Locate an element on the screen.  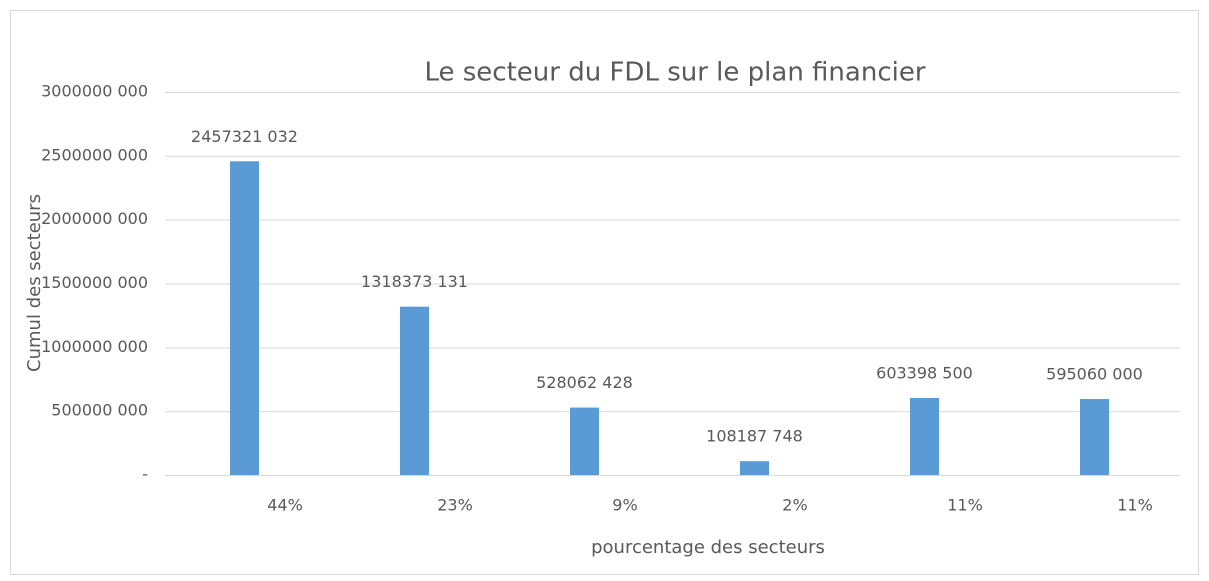
data-label: 2457321 032 is located at coordinates (244, 136).